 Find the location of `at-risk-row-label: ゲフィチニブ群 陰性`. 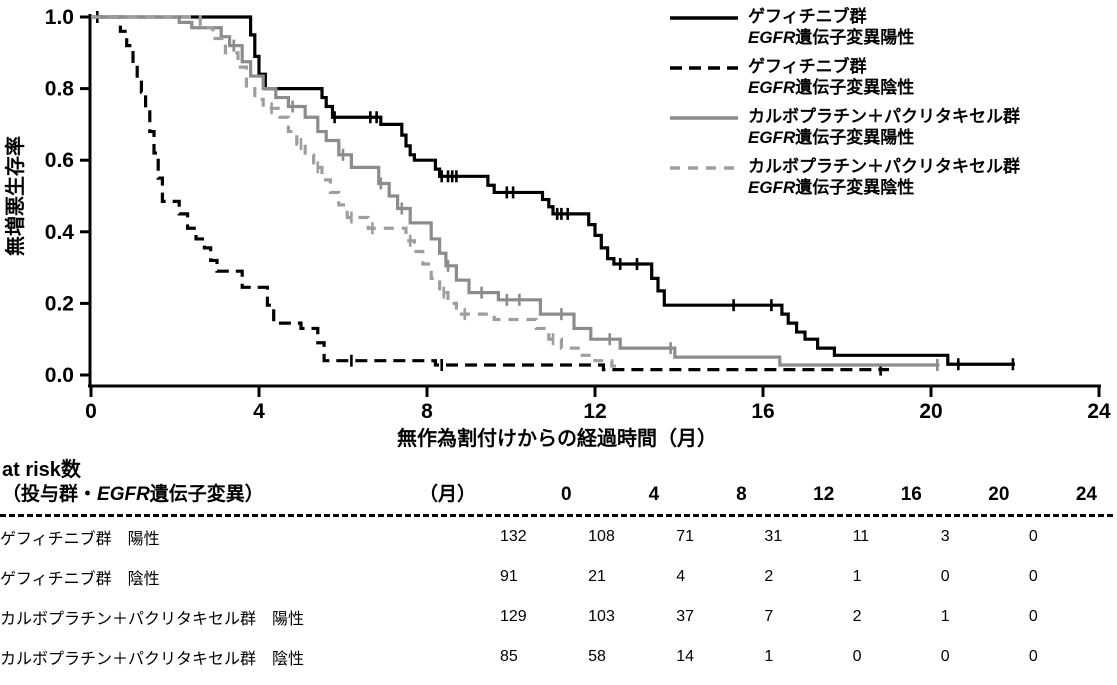

at-risk-row-label: ゲフィチニブ群 陰性 is located at coordinates (80, 579).